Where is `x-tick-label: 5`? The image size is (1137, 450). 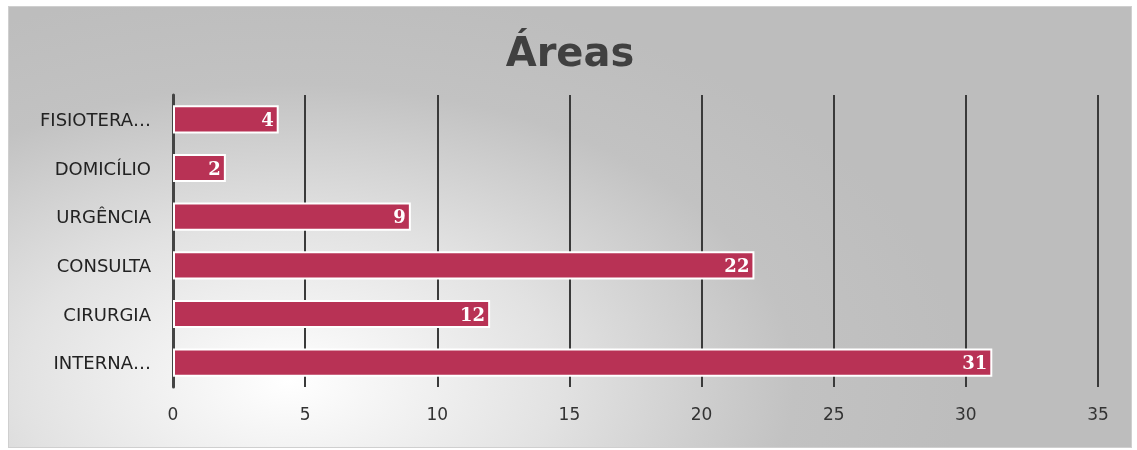 x-tick-label: 5 is located at coordinates (305, 413).